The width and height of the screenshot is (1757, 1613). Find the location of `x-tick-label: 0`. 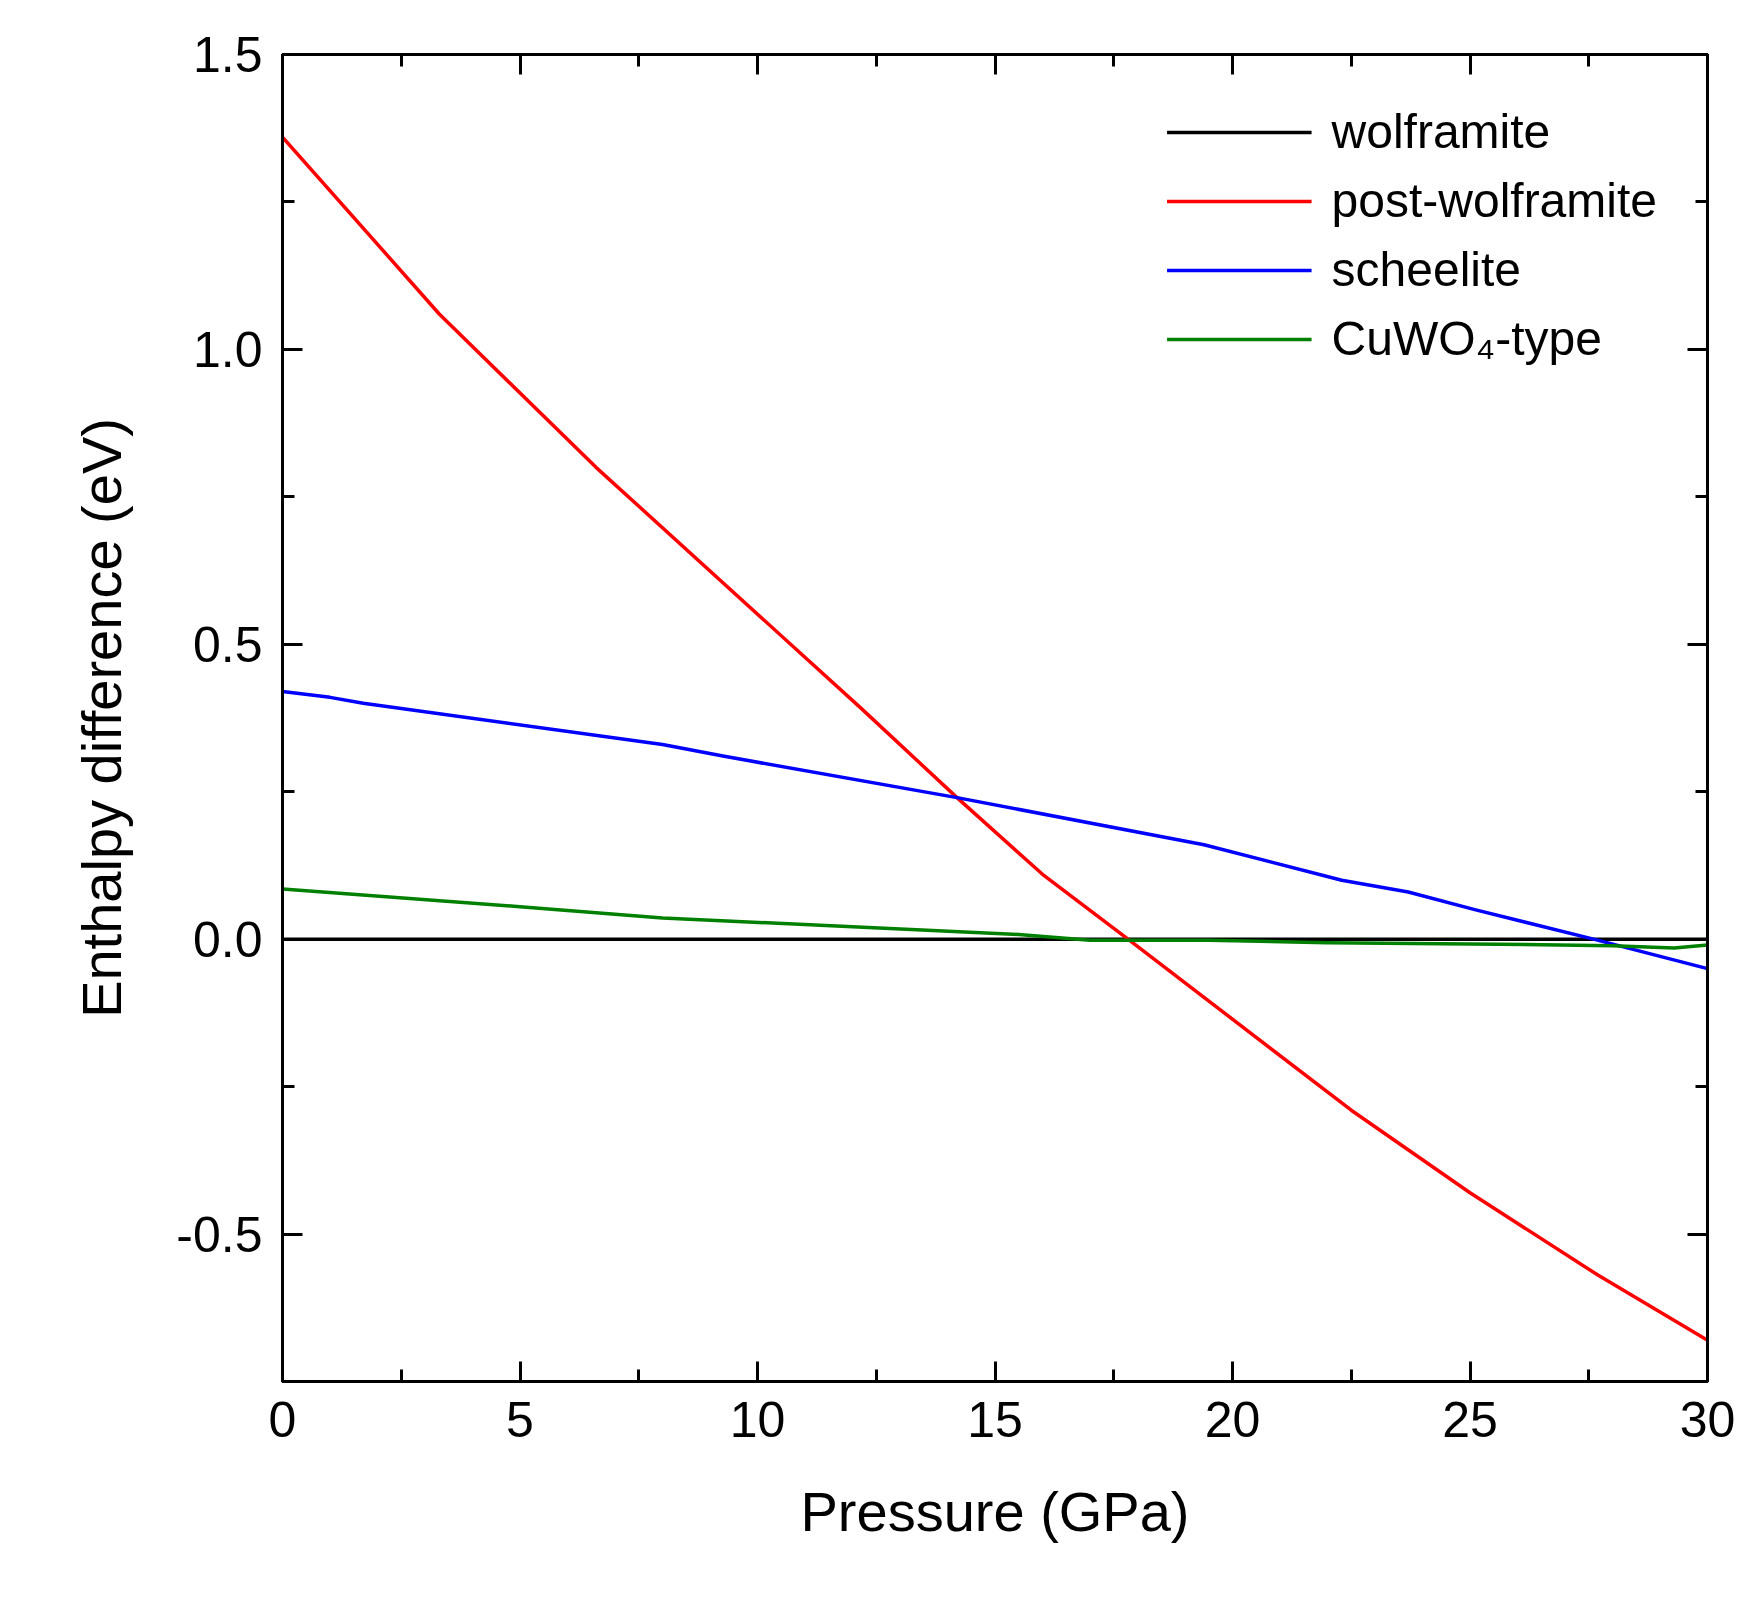

x-tick-label: 0 is located at coordinates (282, 1419).